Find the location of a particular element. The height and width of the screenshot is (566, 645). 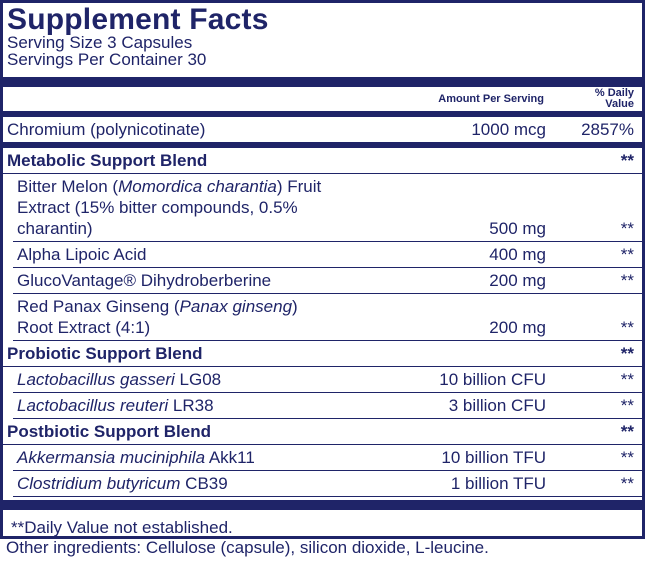

row: Chromium (polynicotinate) 1000 mcg 2857% is located at coordinates (322, 132).